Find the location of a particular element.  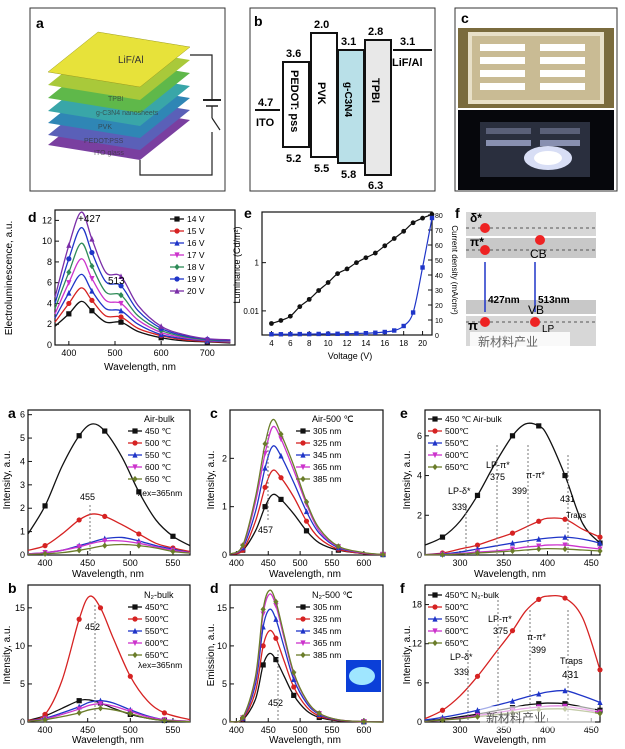

tpbi-label: TPBI is located at coordinates (375, 90).